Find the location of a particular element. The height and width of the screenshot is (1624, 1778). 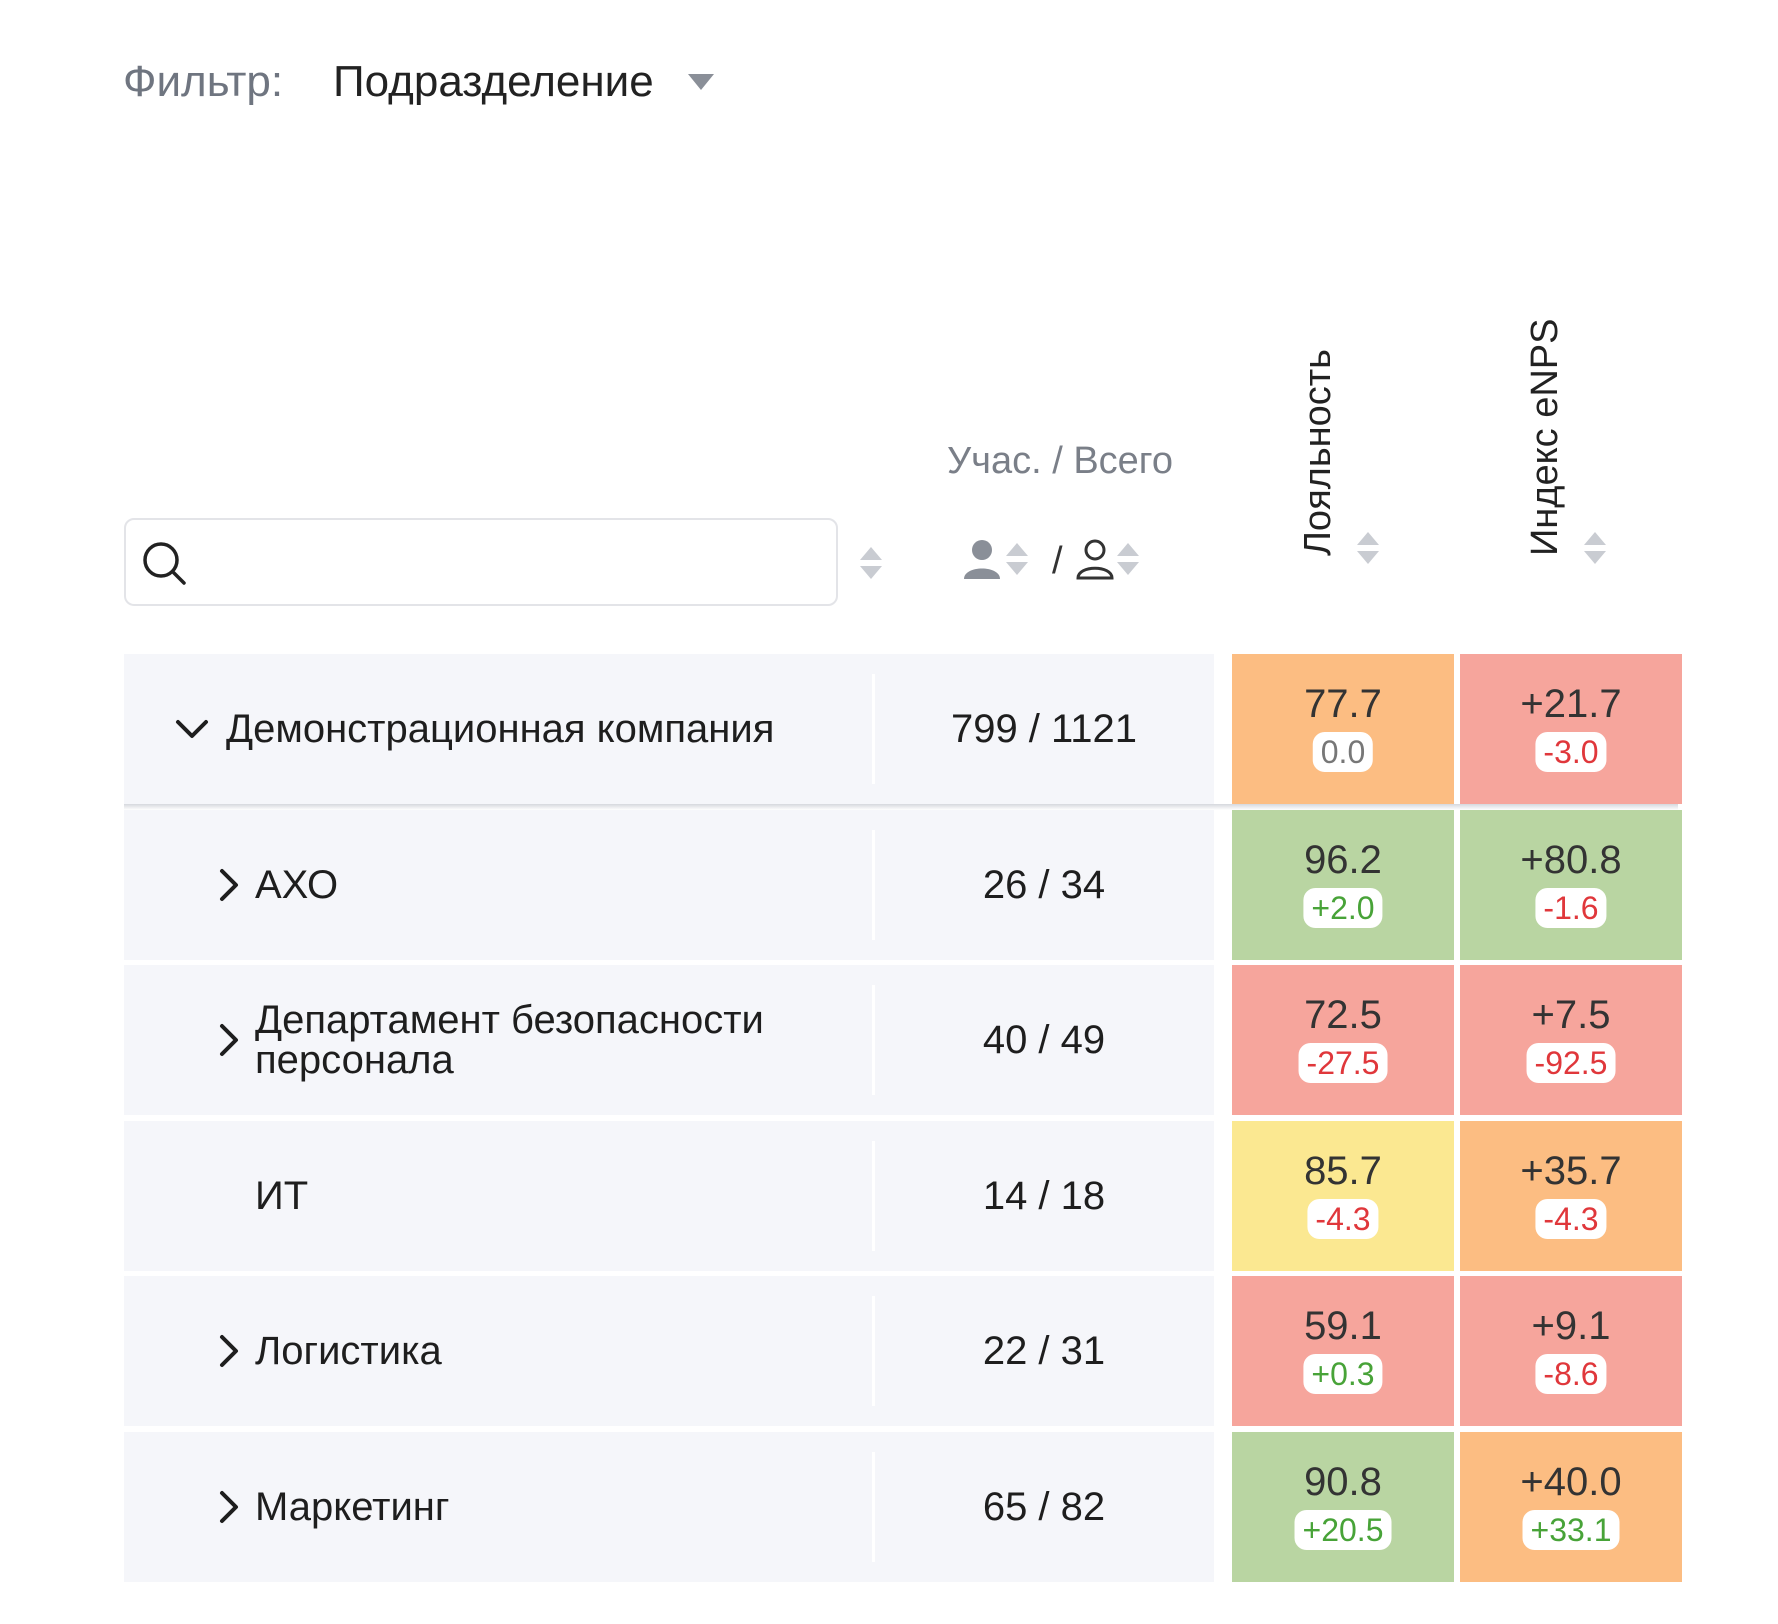

department-name: Логистика is located at coordinates (348, 1351).